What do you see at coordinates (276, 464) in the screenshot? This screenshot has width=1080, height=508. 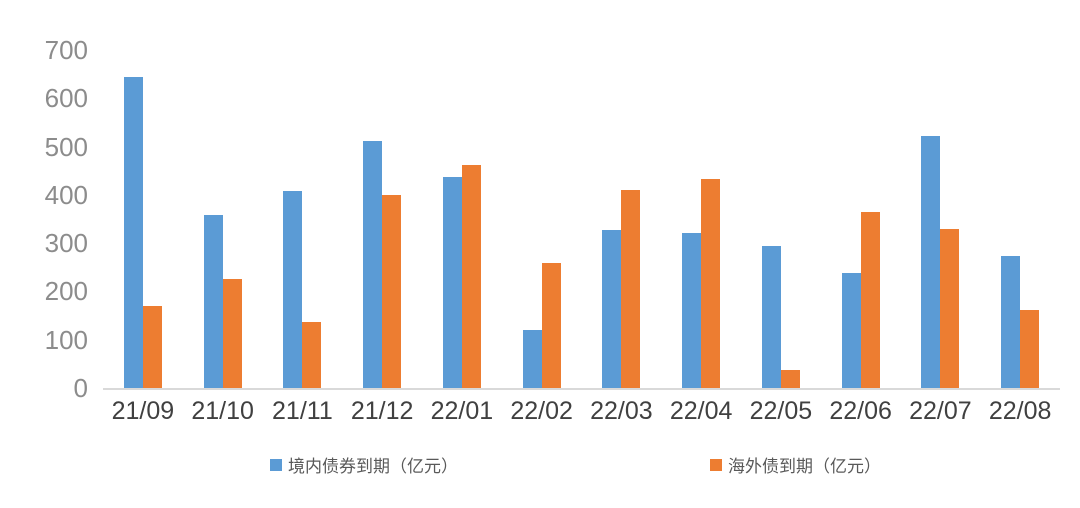 I see `legend-swatch-domestic-icon` at bounding box center [276, 464].